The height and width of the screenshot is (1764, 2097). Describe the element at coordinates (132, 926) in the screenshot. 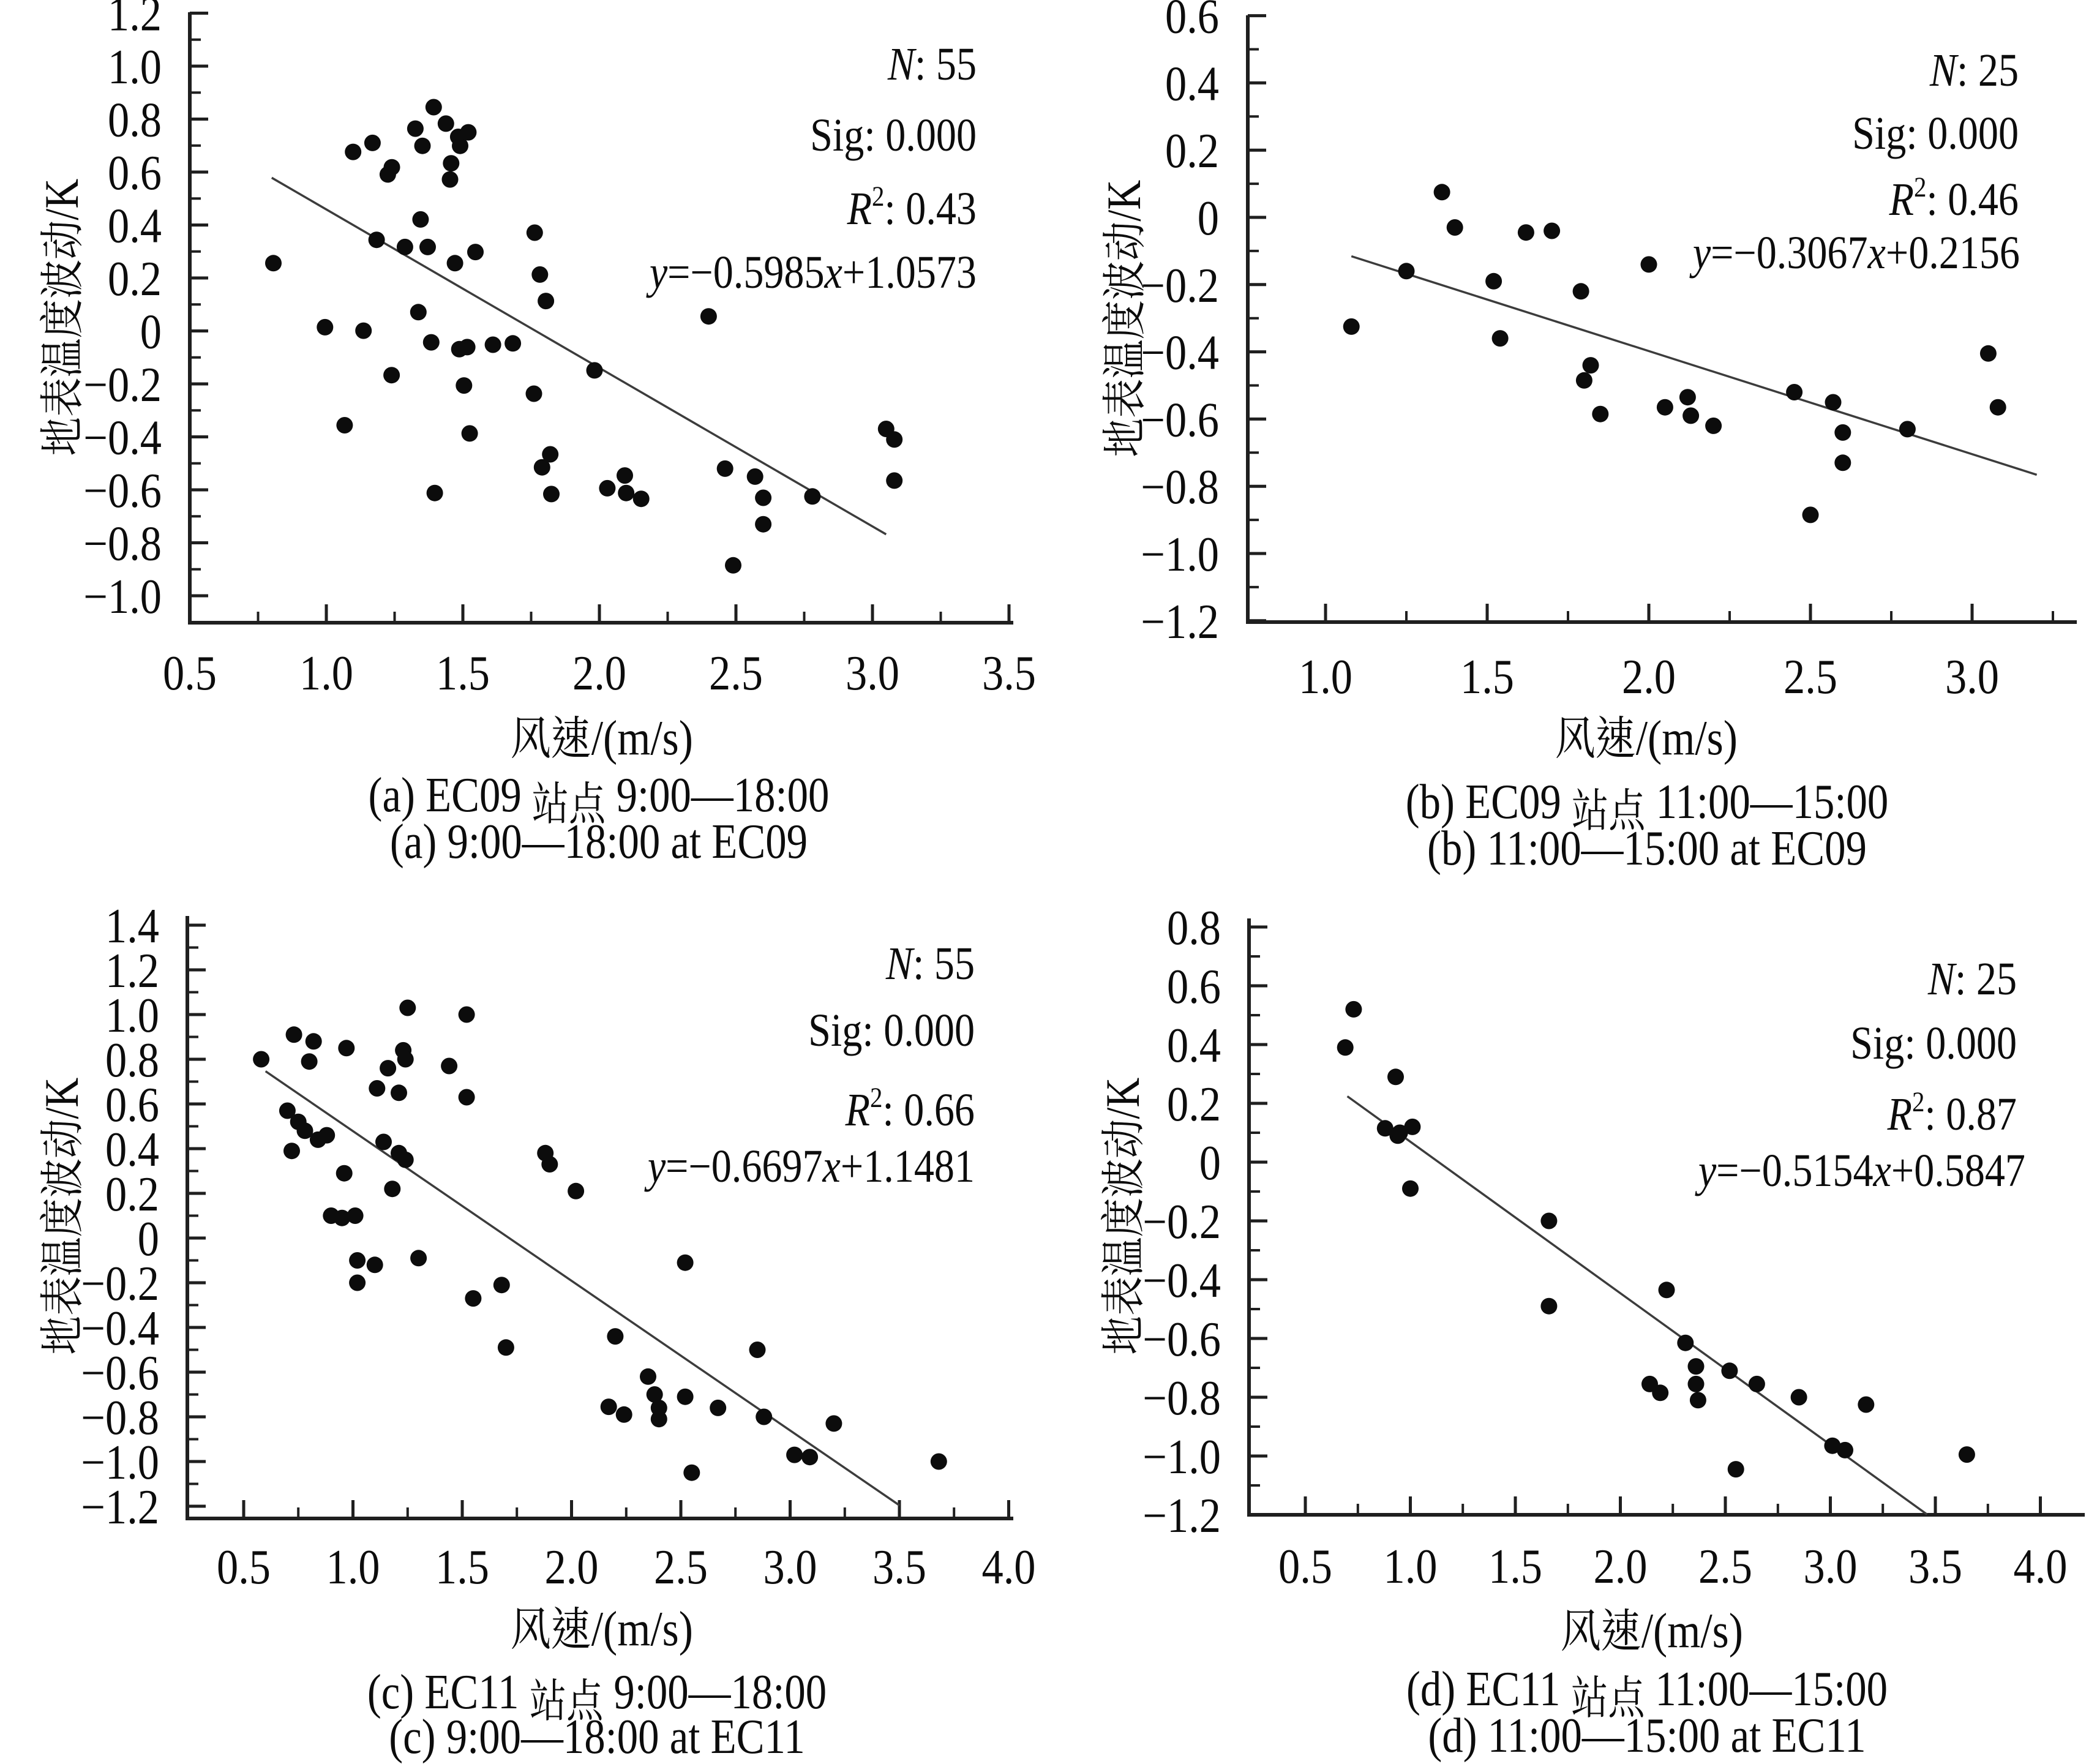

I see `svg-text: 1.4` at that location.